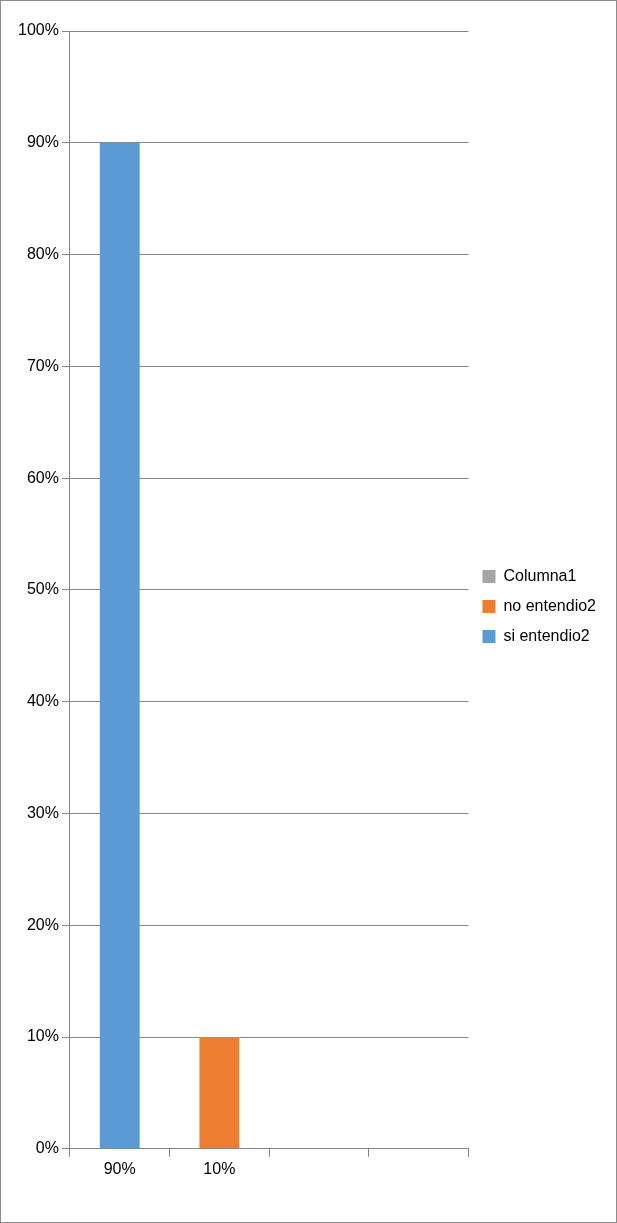 The image size is (617, 1223). I want to click on y-tick-label: 40%, so click(42, 701).